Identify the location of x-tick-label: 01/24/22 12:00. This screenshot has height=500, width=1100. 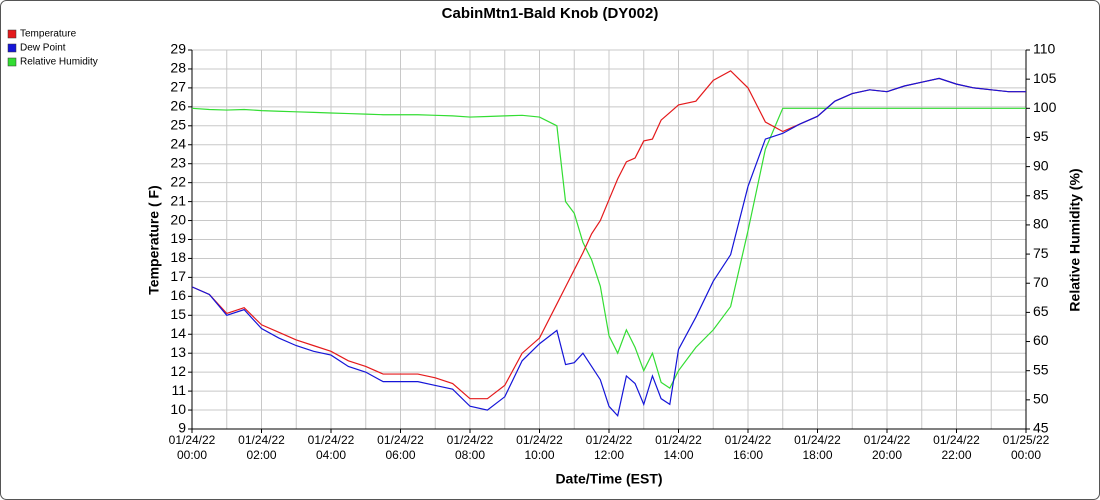
(609, 447).